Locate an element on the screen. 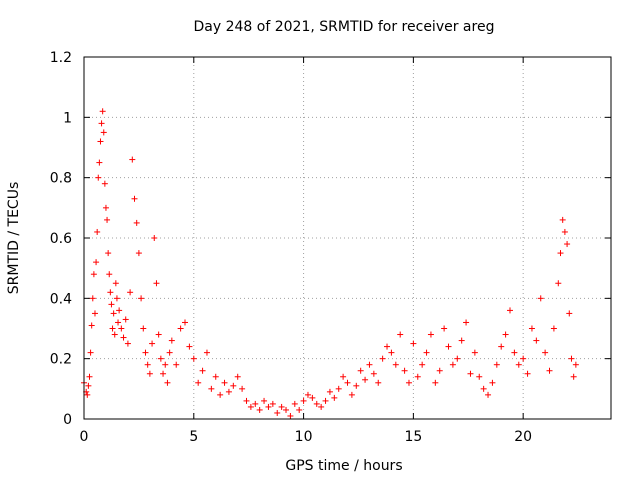  y-tick-label: 0 is located at coordinates (67, 420).